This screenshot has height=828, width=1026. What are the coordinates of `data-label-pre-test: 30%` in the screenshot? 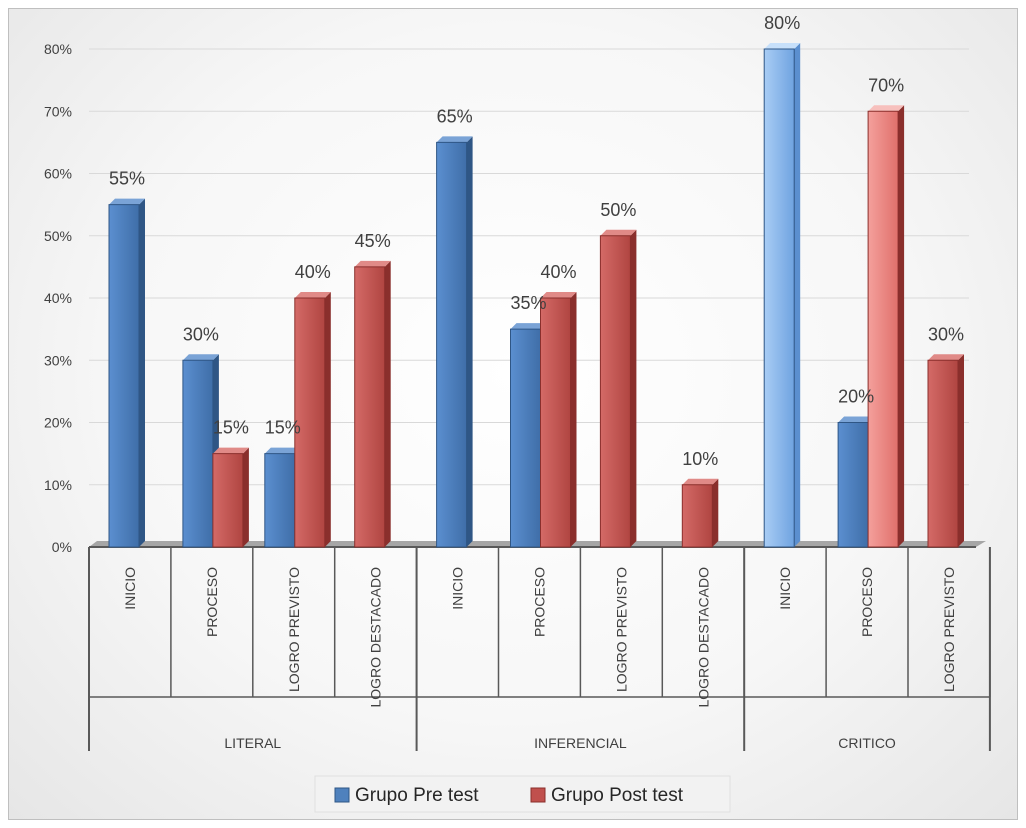 It's located at (201, 334).